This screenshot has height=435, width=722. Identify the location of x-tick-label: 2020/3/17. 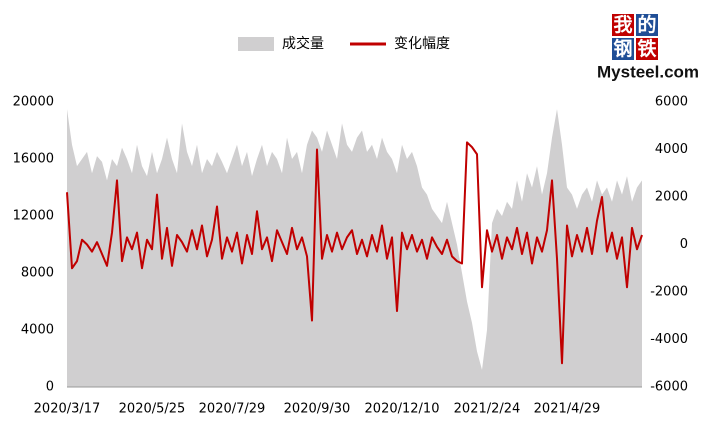
(67, 409).